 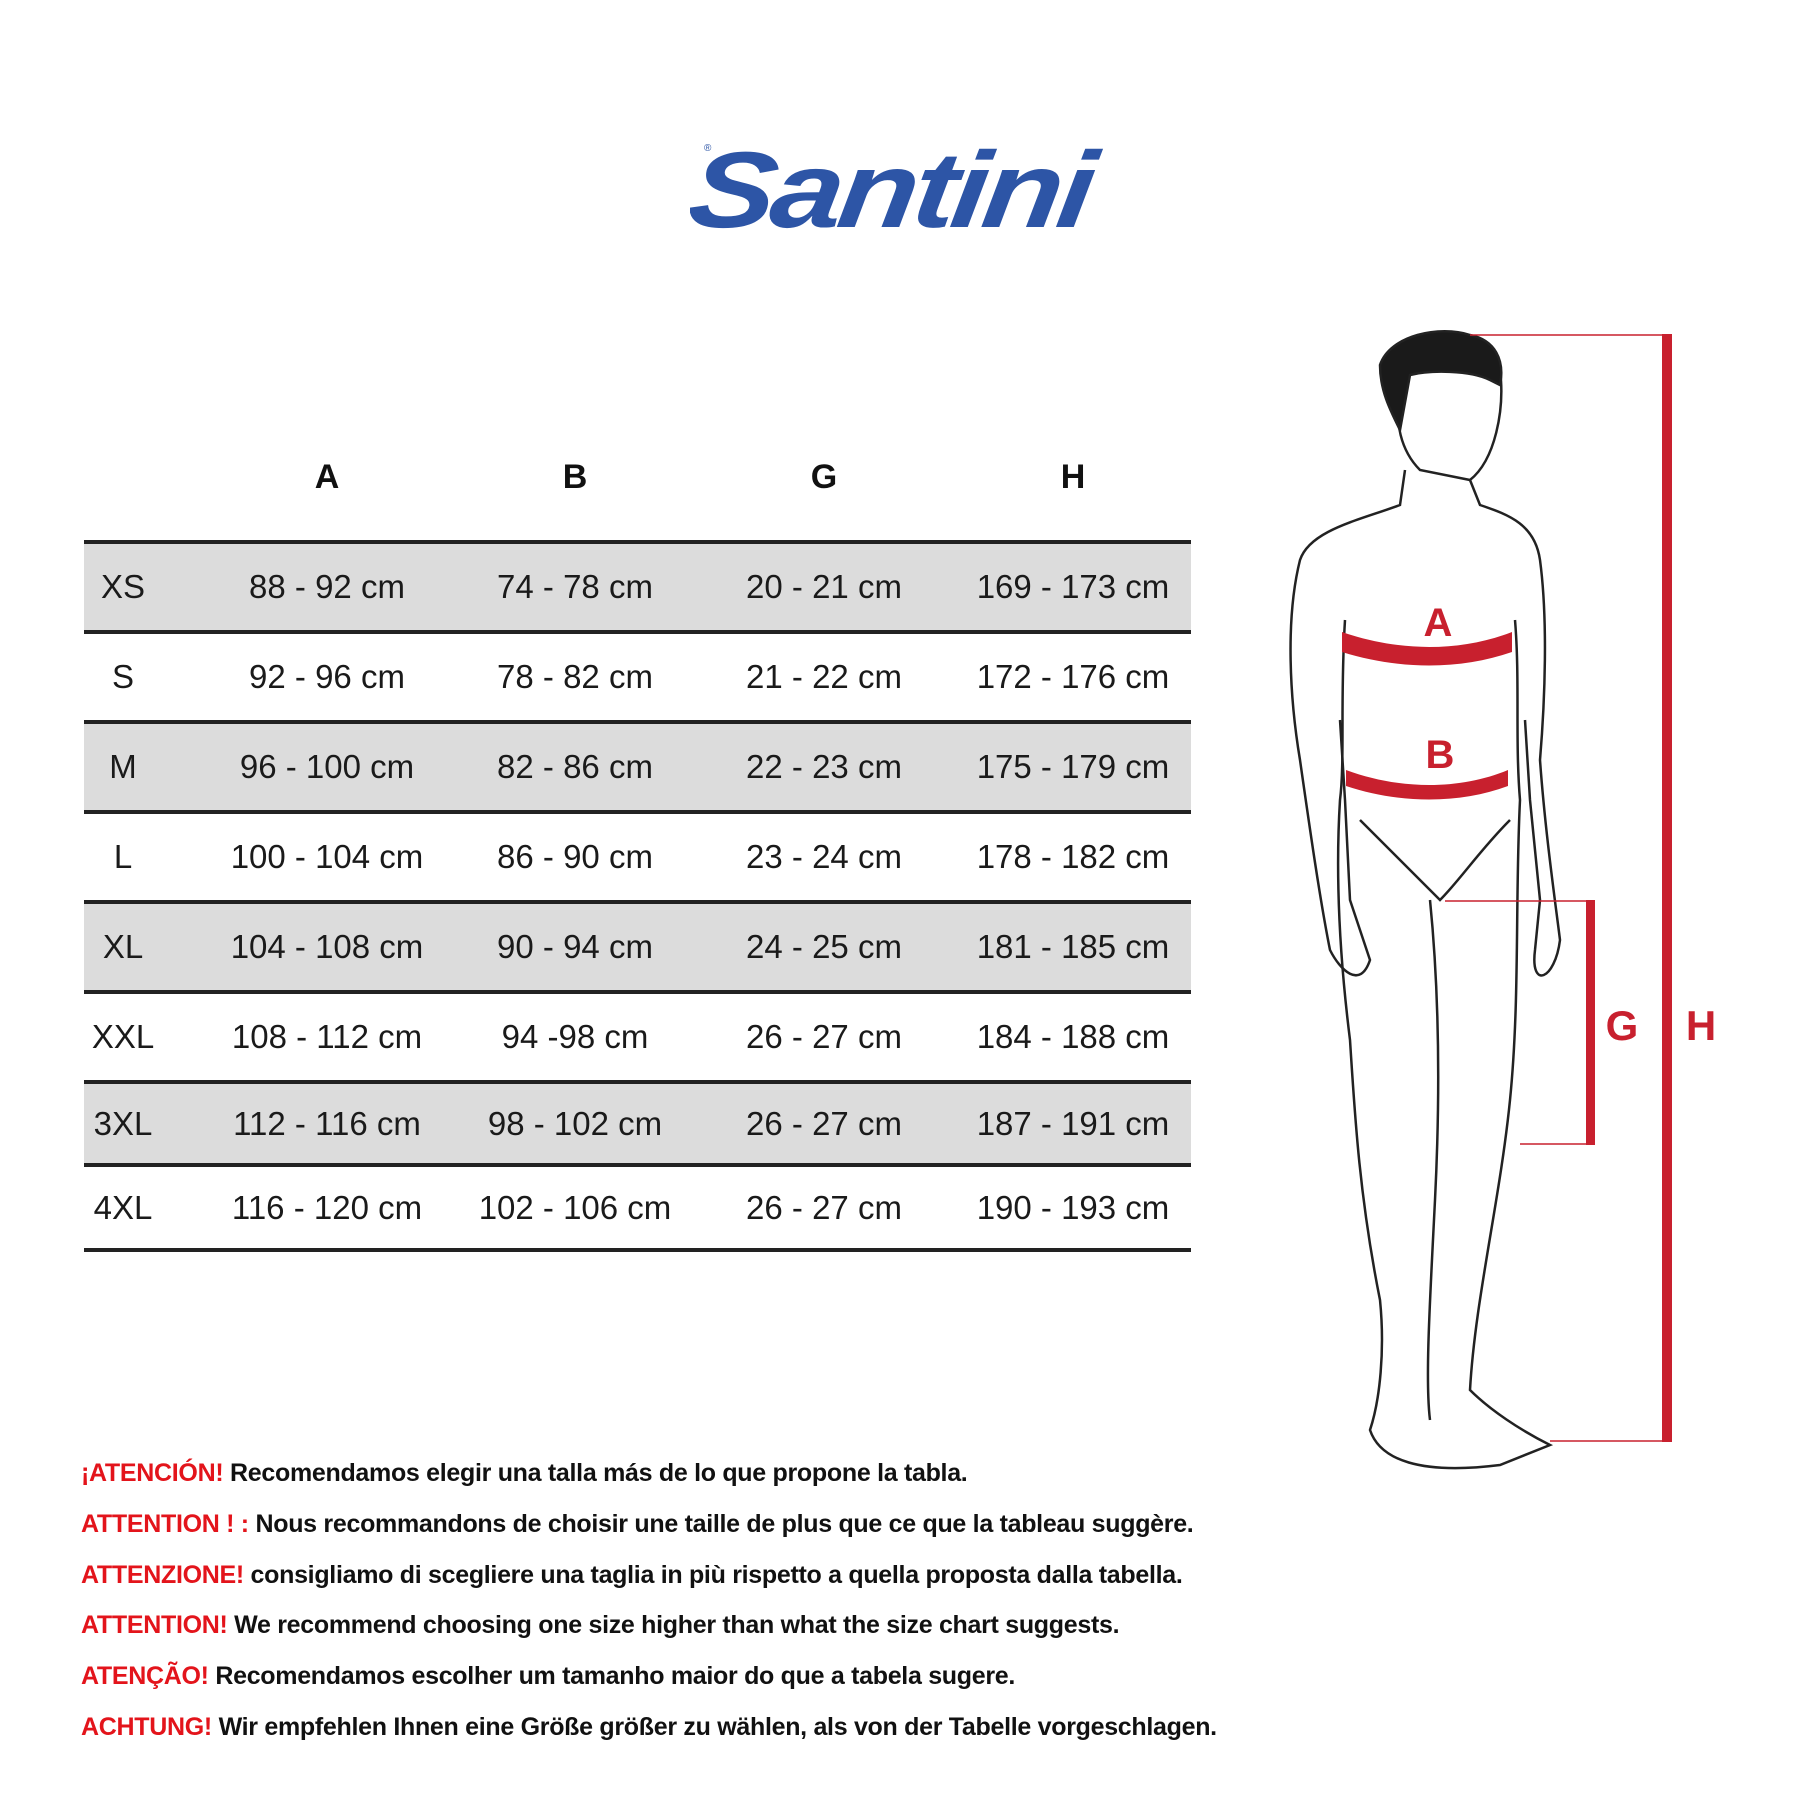 I want to click on size-label: M, so click(x=123, y=766).